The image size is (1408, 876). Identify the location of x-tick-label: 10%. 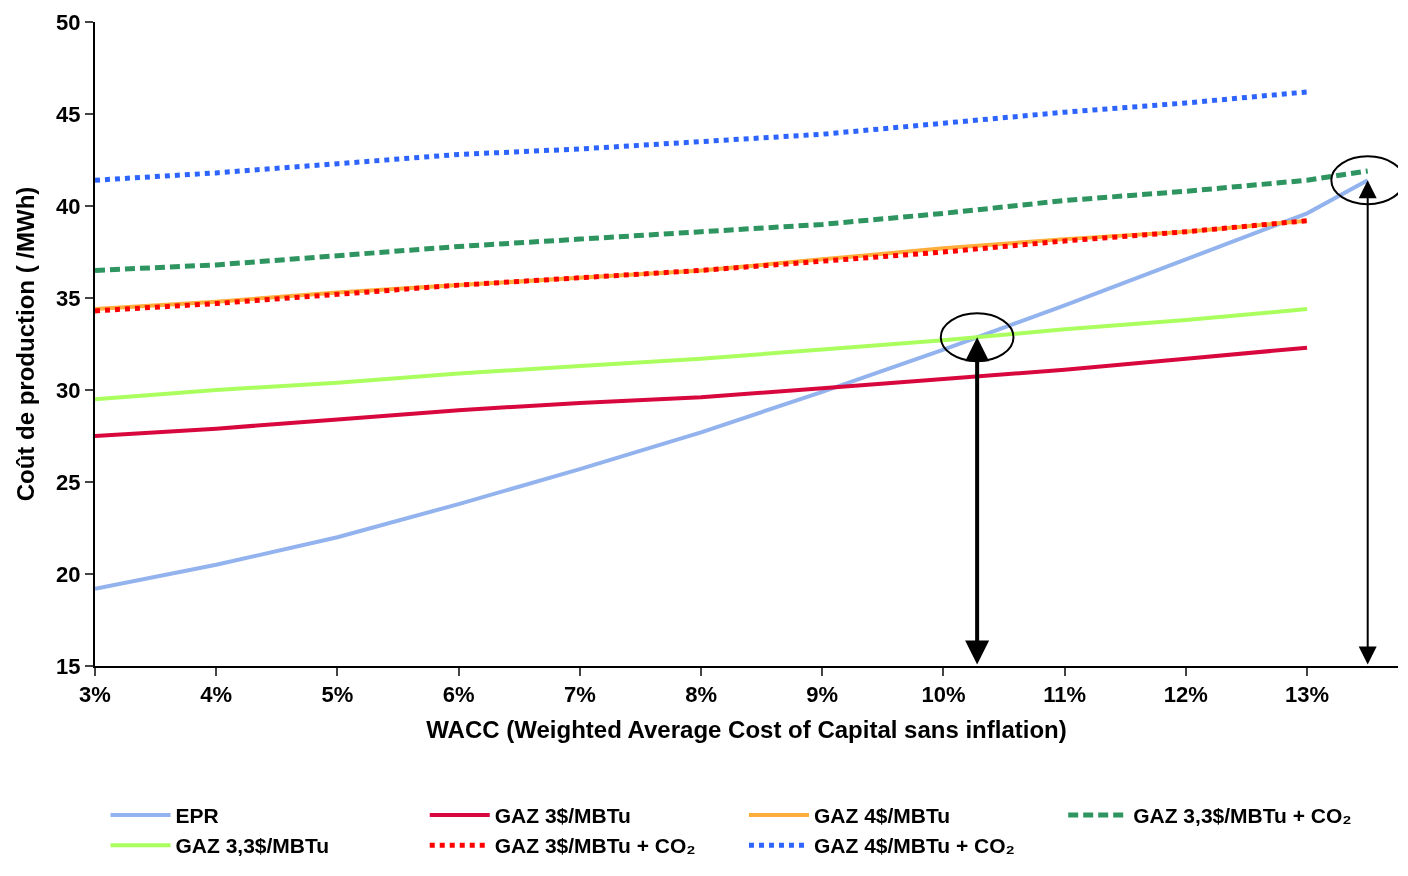
(943, 695).